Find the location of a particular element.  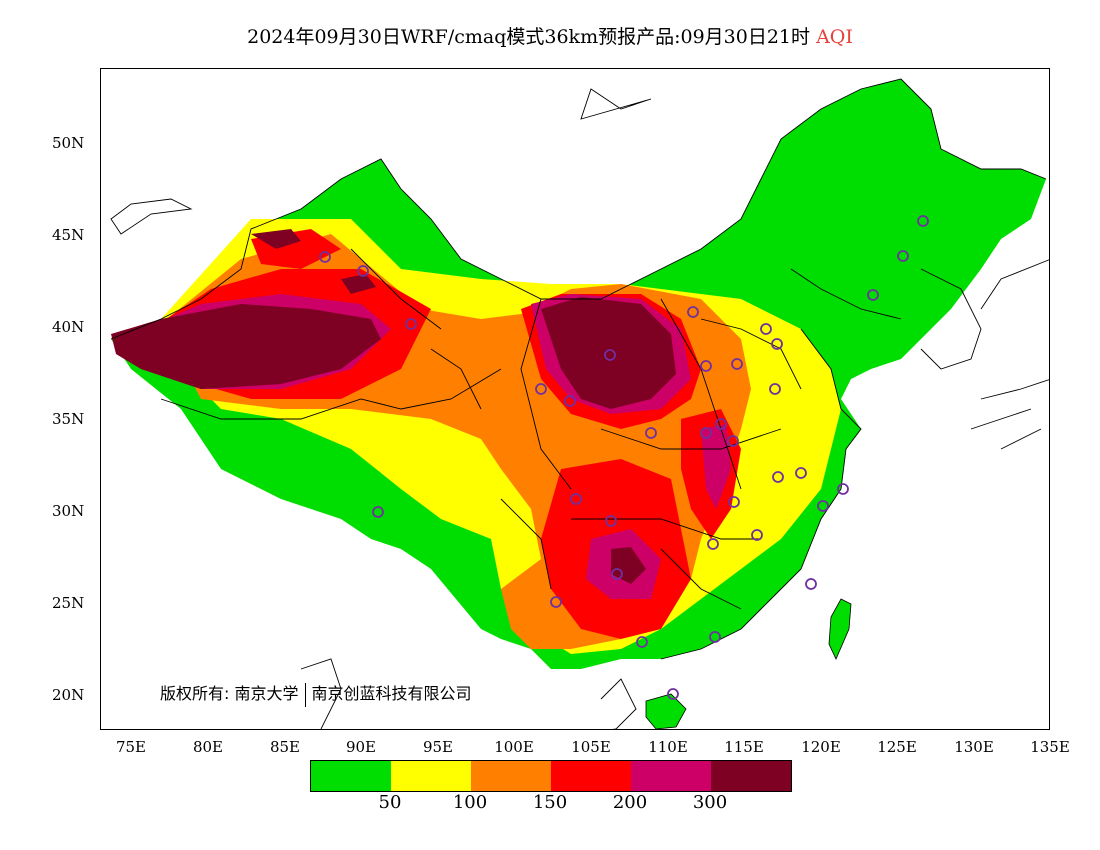

lat-label-35n: 35N is located at coordinates (68, 419).